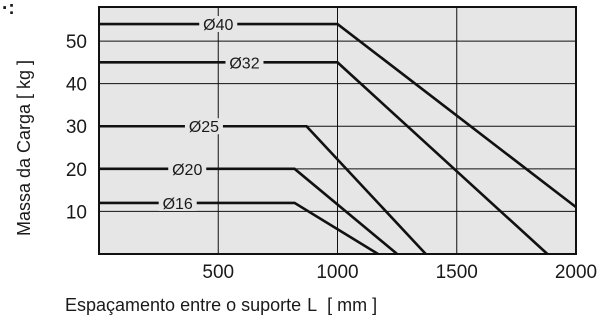  Describe the element at coordinates (24, 148) in the screenshot. I see `y-axis-title: Massa da Carga [ kg ]` at that location.